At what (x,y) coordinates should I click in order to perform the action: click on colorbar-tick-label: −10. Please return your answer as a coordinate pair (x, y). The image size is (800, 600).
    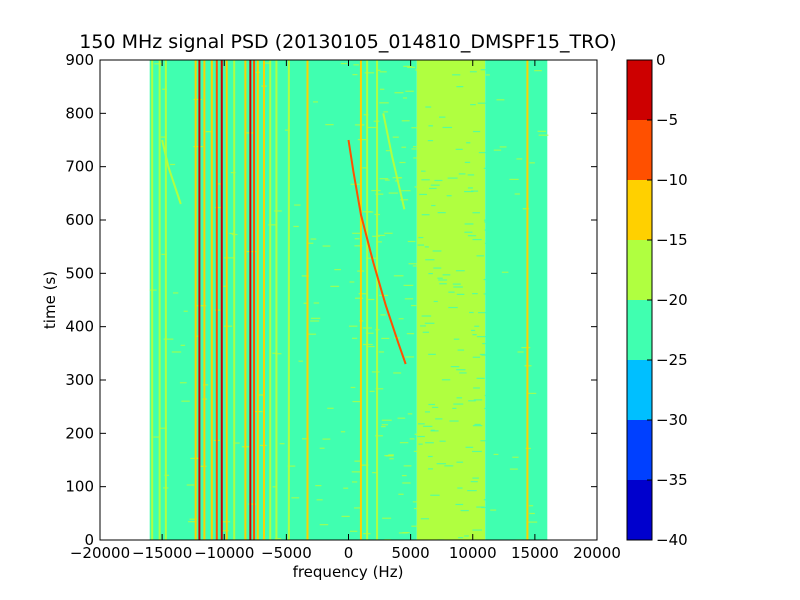
    Looking at the image, I should click on (672, 180).